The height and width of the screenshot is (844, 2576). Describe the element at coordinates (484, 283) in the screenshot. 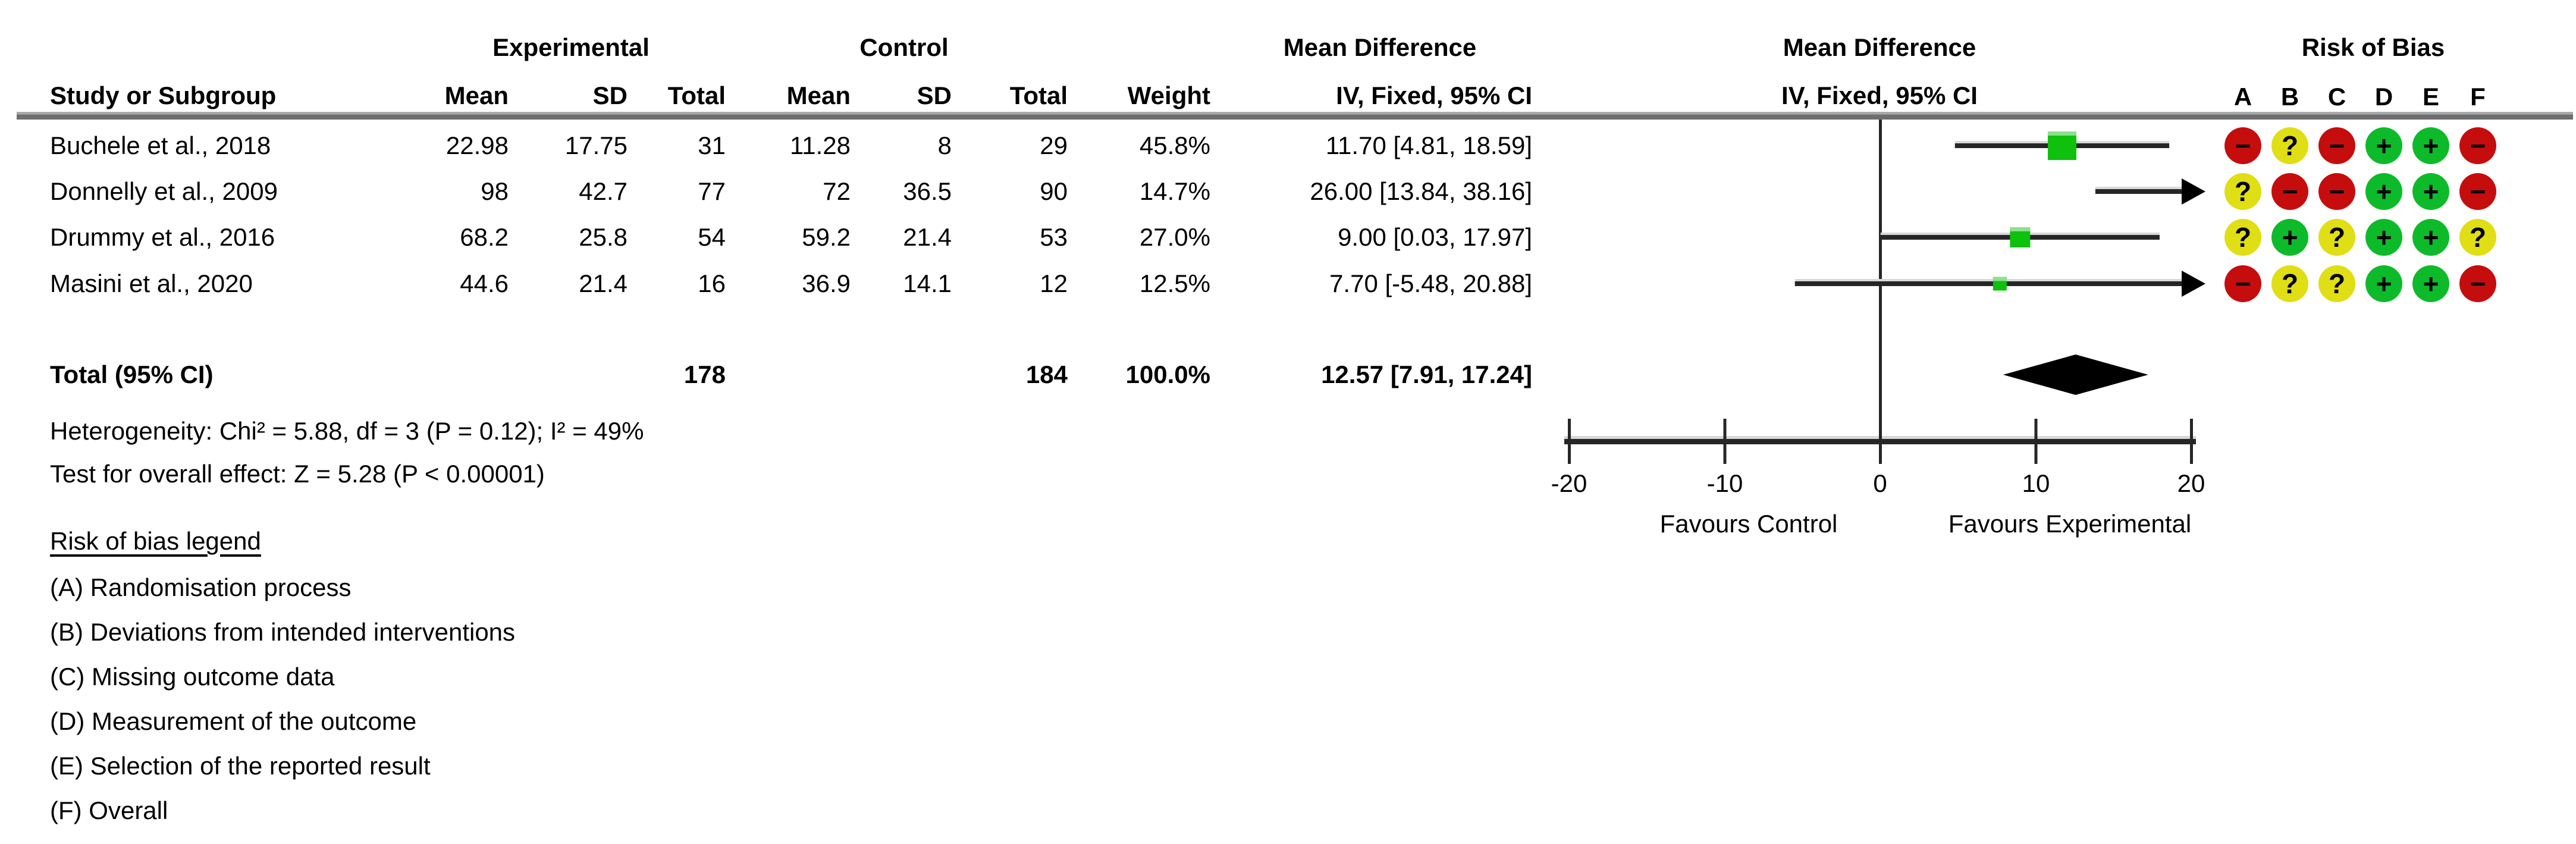

I see `mean-exp-cell: 44.6` at that location.